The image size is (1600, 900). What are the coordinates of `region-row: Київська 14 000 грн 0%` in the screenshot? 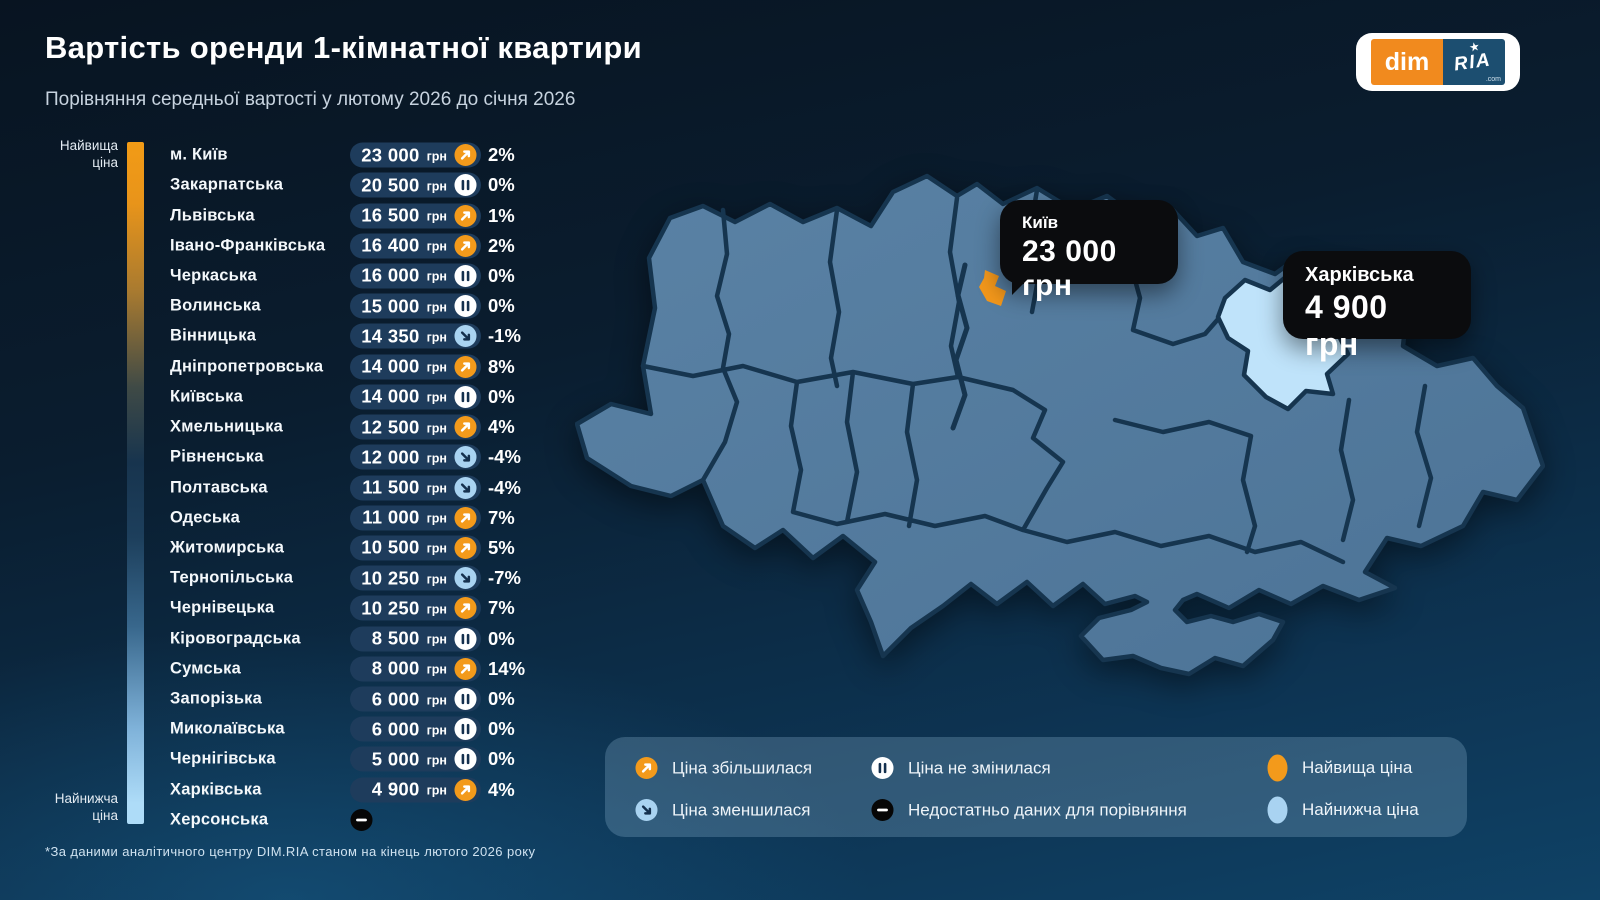 It's located at (360, 397).